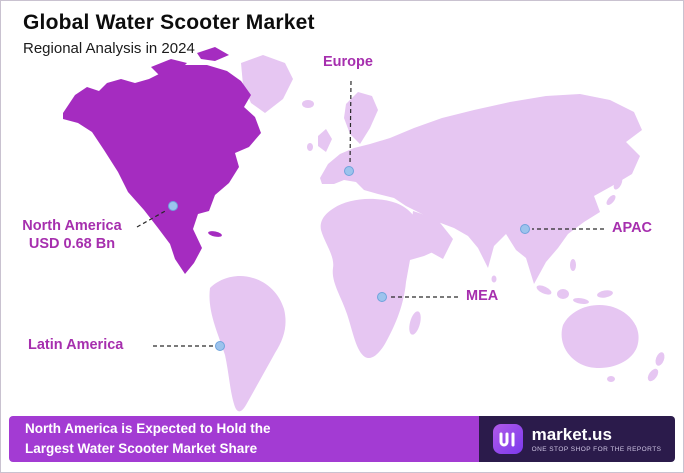 Image resolution: width=684 pixels, height=473 pixels. I want to click on region-scandinavia, so click(361, 118).